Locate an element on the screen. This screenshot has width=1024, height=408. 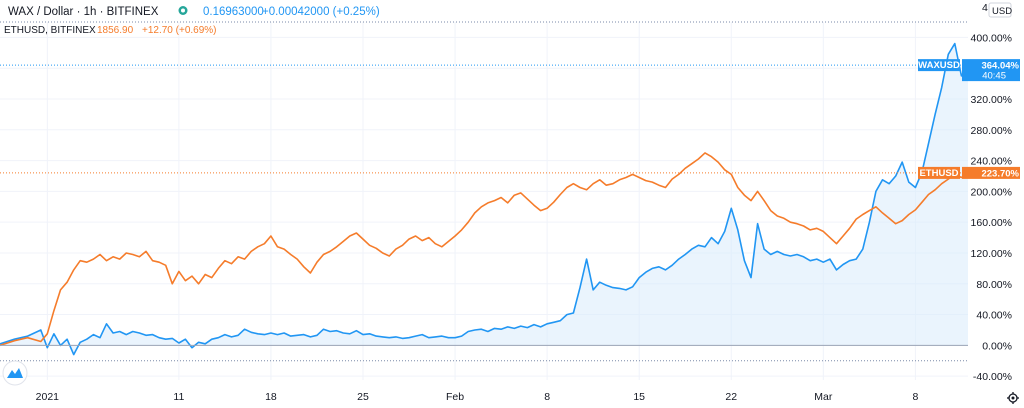
x-tick-label: 22 is located at coordinates (731, 397).